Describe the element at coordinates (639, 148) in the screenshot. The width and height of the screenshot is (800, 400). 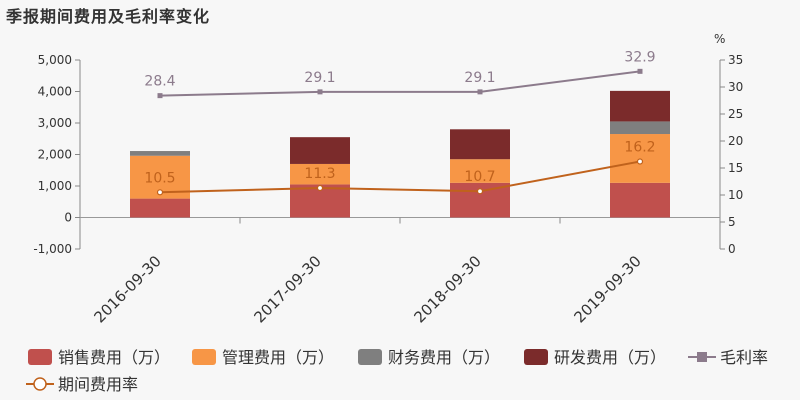
I see `data-label: 16.2` at that location.